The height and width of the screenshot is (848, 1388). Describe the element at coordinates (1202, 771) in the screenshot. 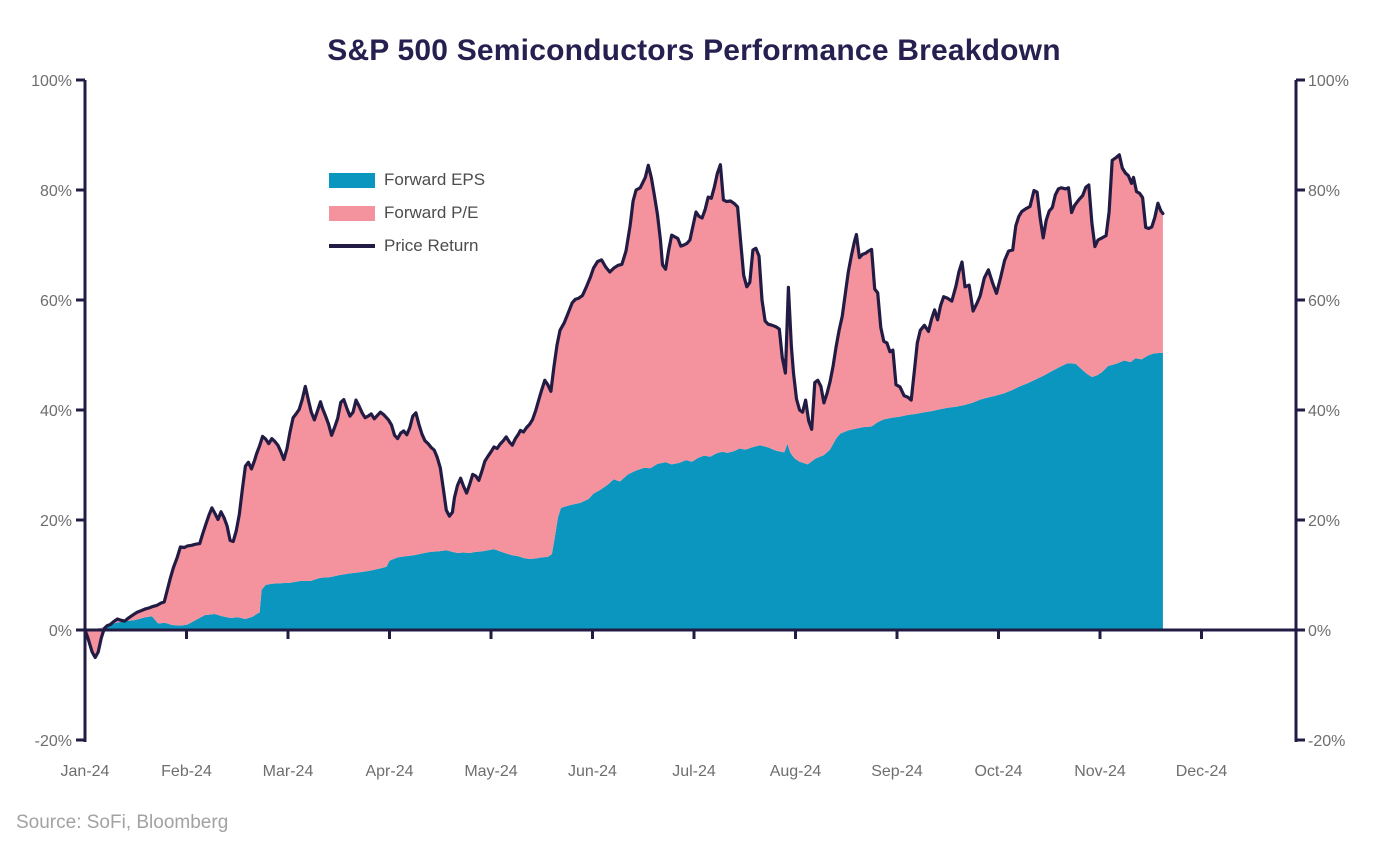

I see `x-axis-tick-label: Dec-24` at that location.